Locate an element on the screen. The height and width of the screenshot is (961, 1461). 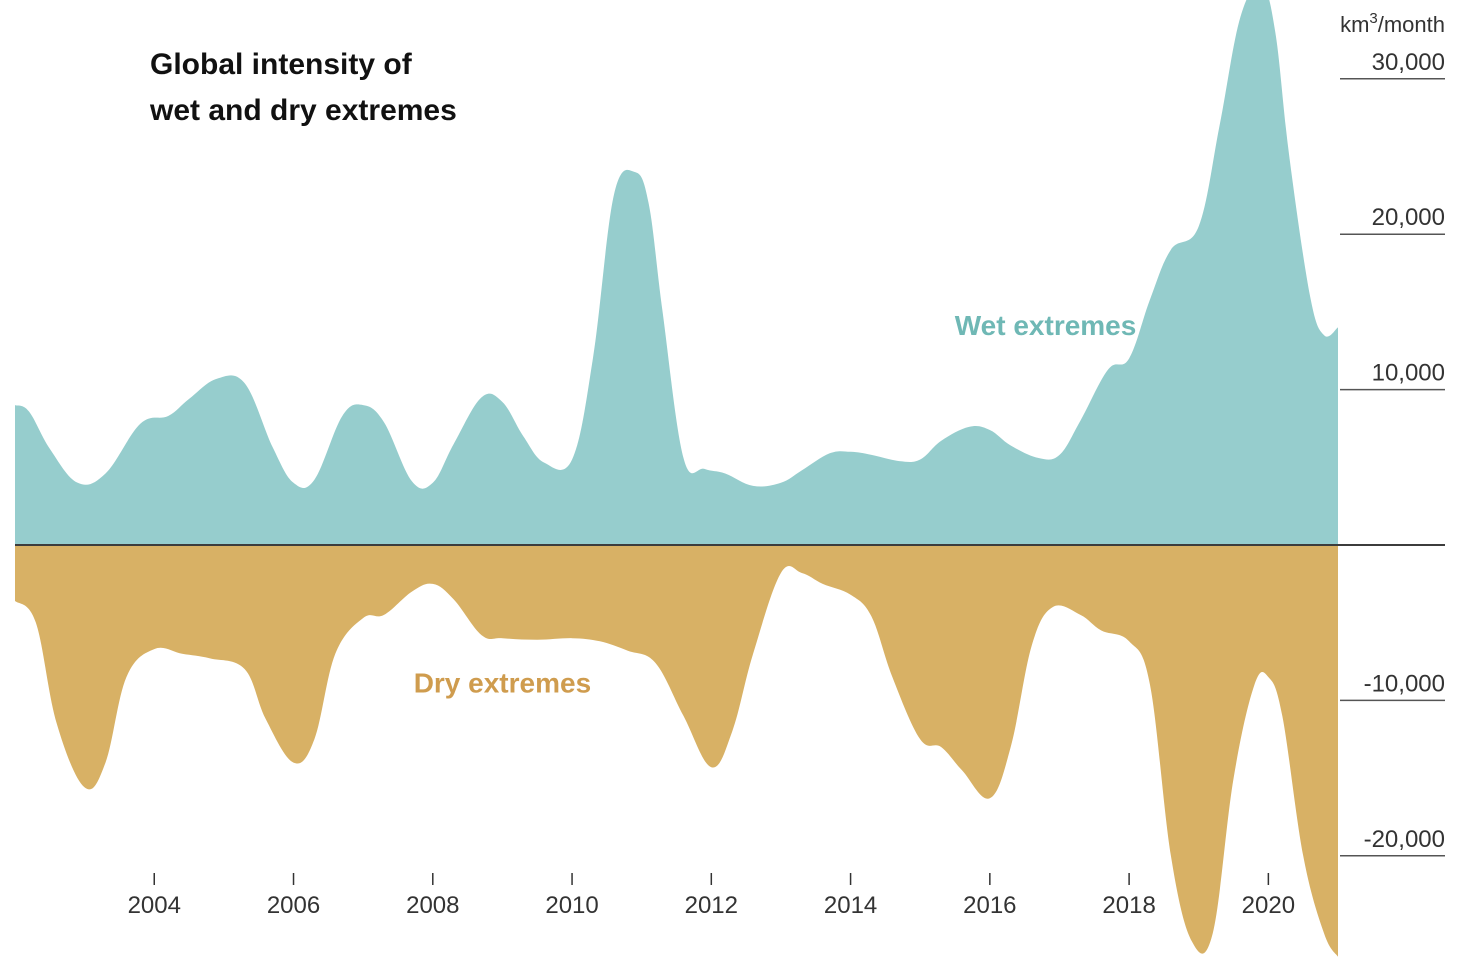
unit-base: km is located at coordinates (1354, 24).